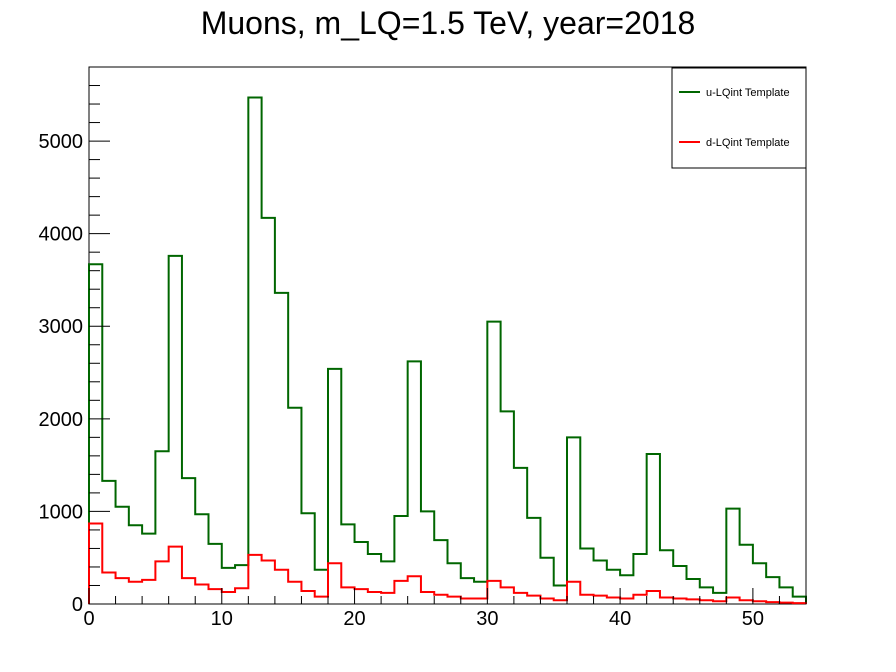 The width and height of the screenshot is (896, 672). I want to click on x-tick-label: 30, so click(487, 619).